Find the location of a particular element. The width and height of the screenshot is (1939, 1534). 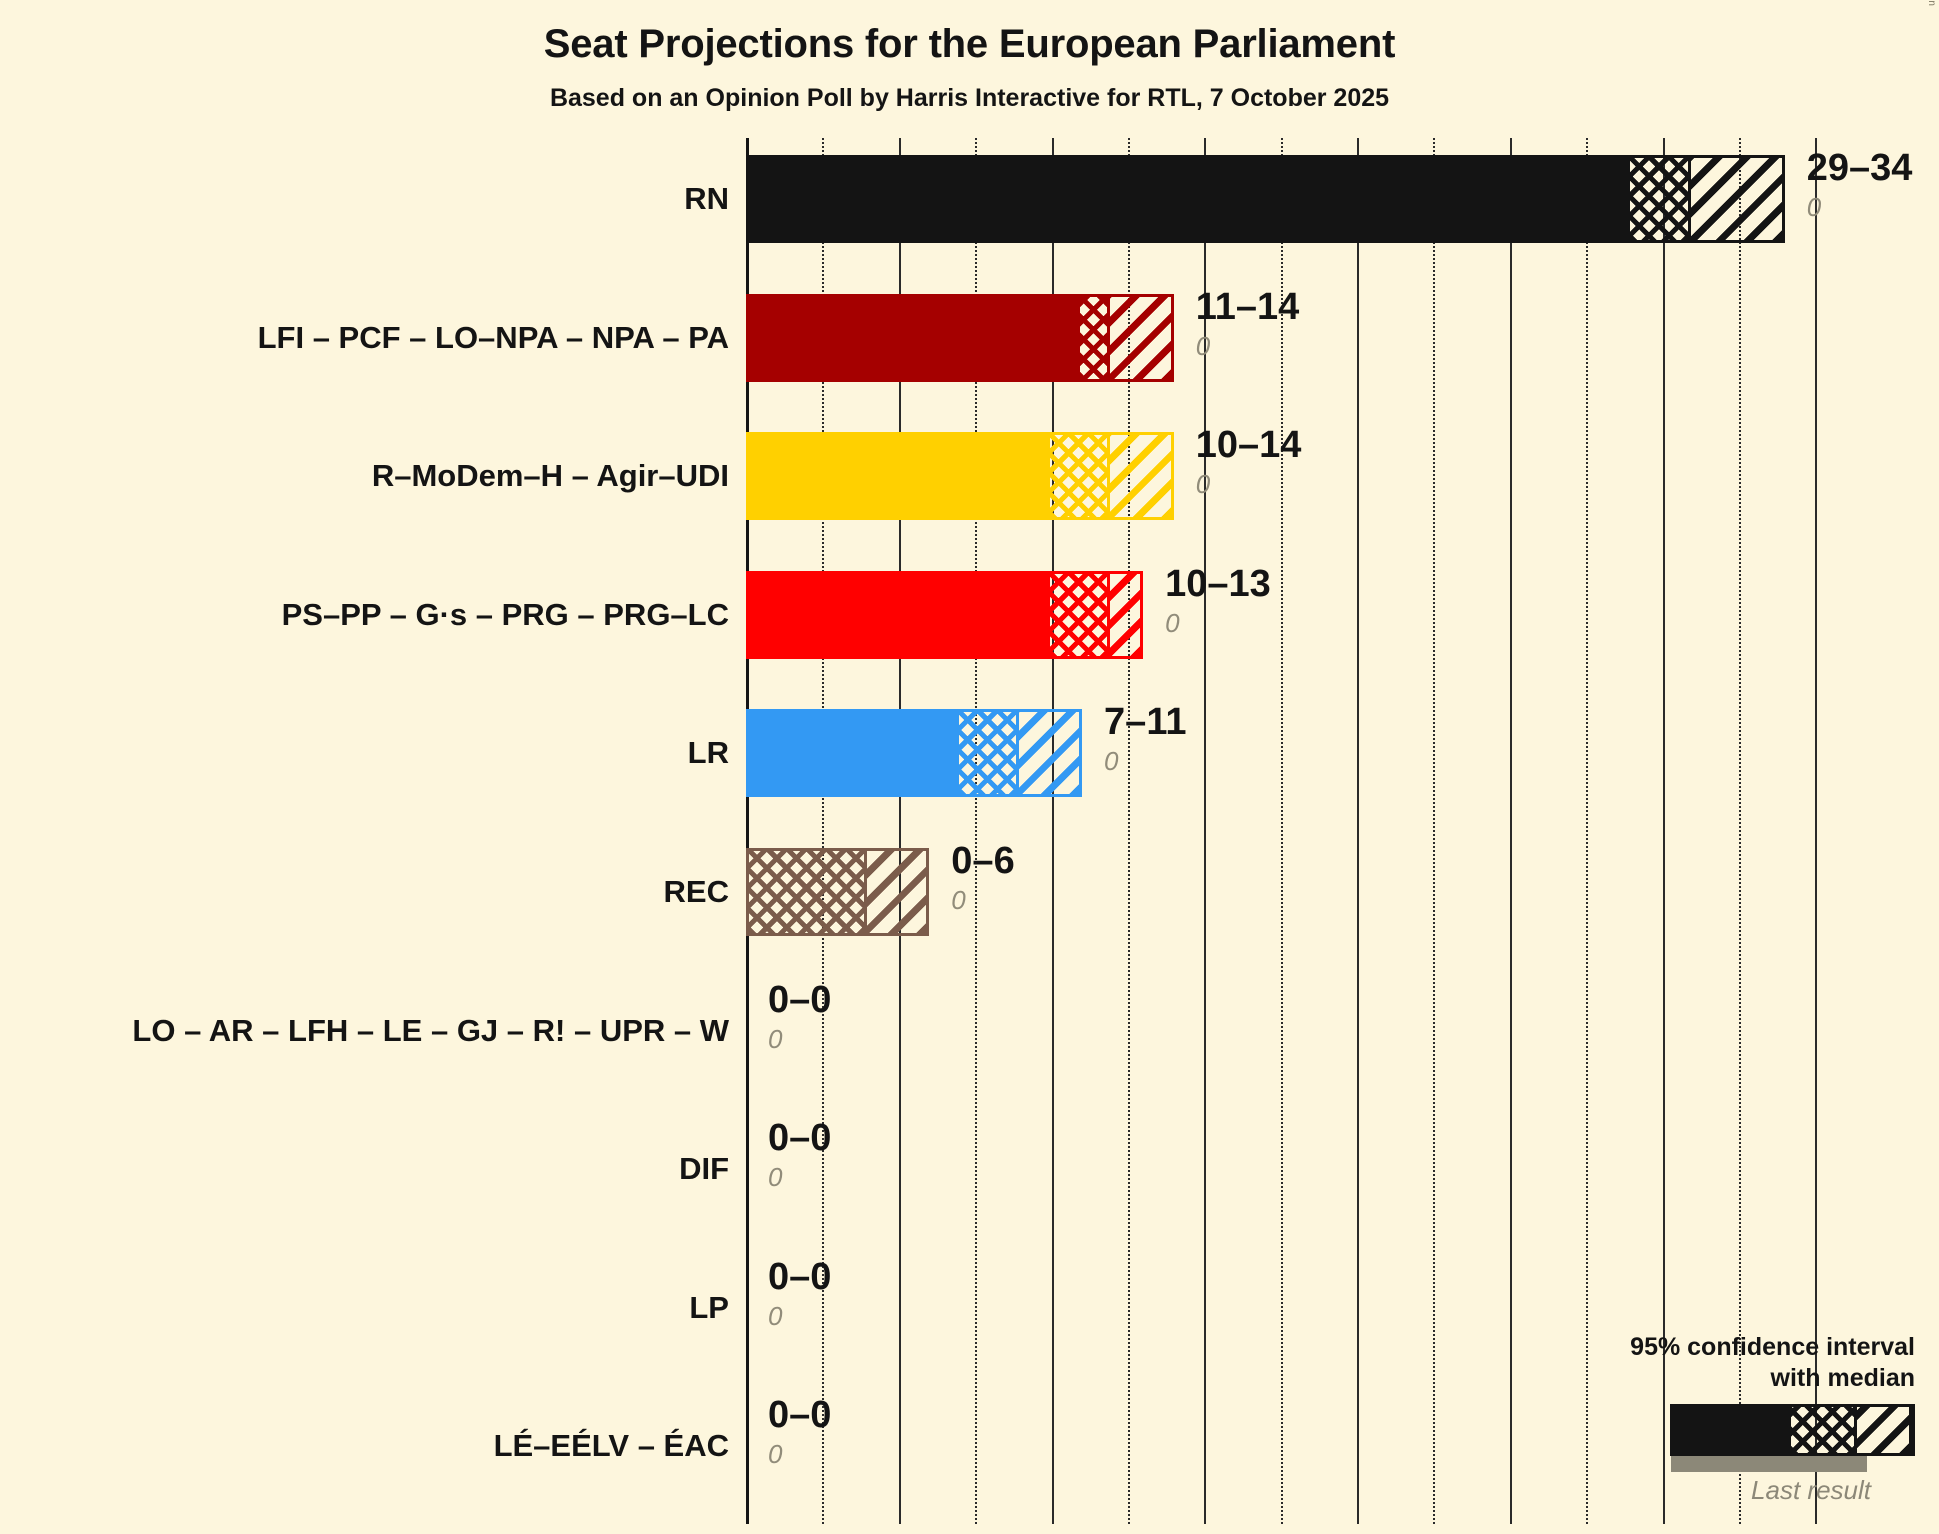

y-axis-line is located at coordinates (747, 831).